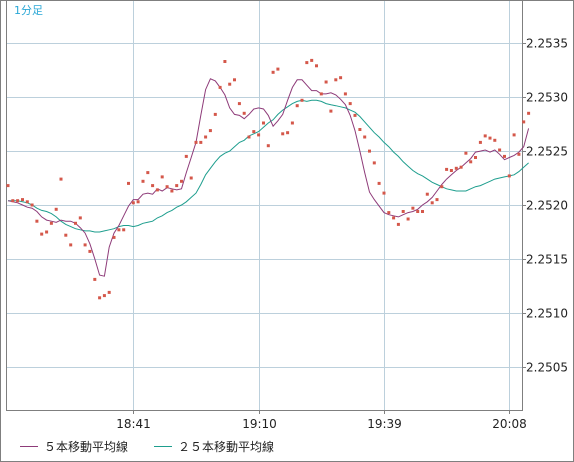 The image size is (574, 462). What do you see at coordinates (547, 314) in the screenshot?
I see `y-tick-label: 2.2510` at bounding box center [547, 314].